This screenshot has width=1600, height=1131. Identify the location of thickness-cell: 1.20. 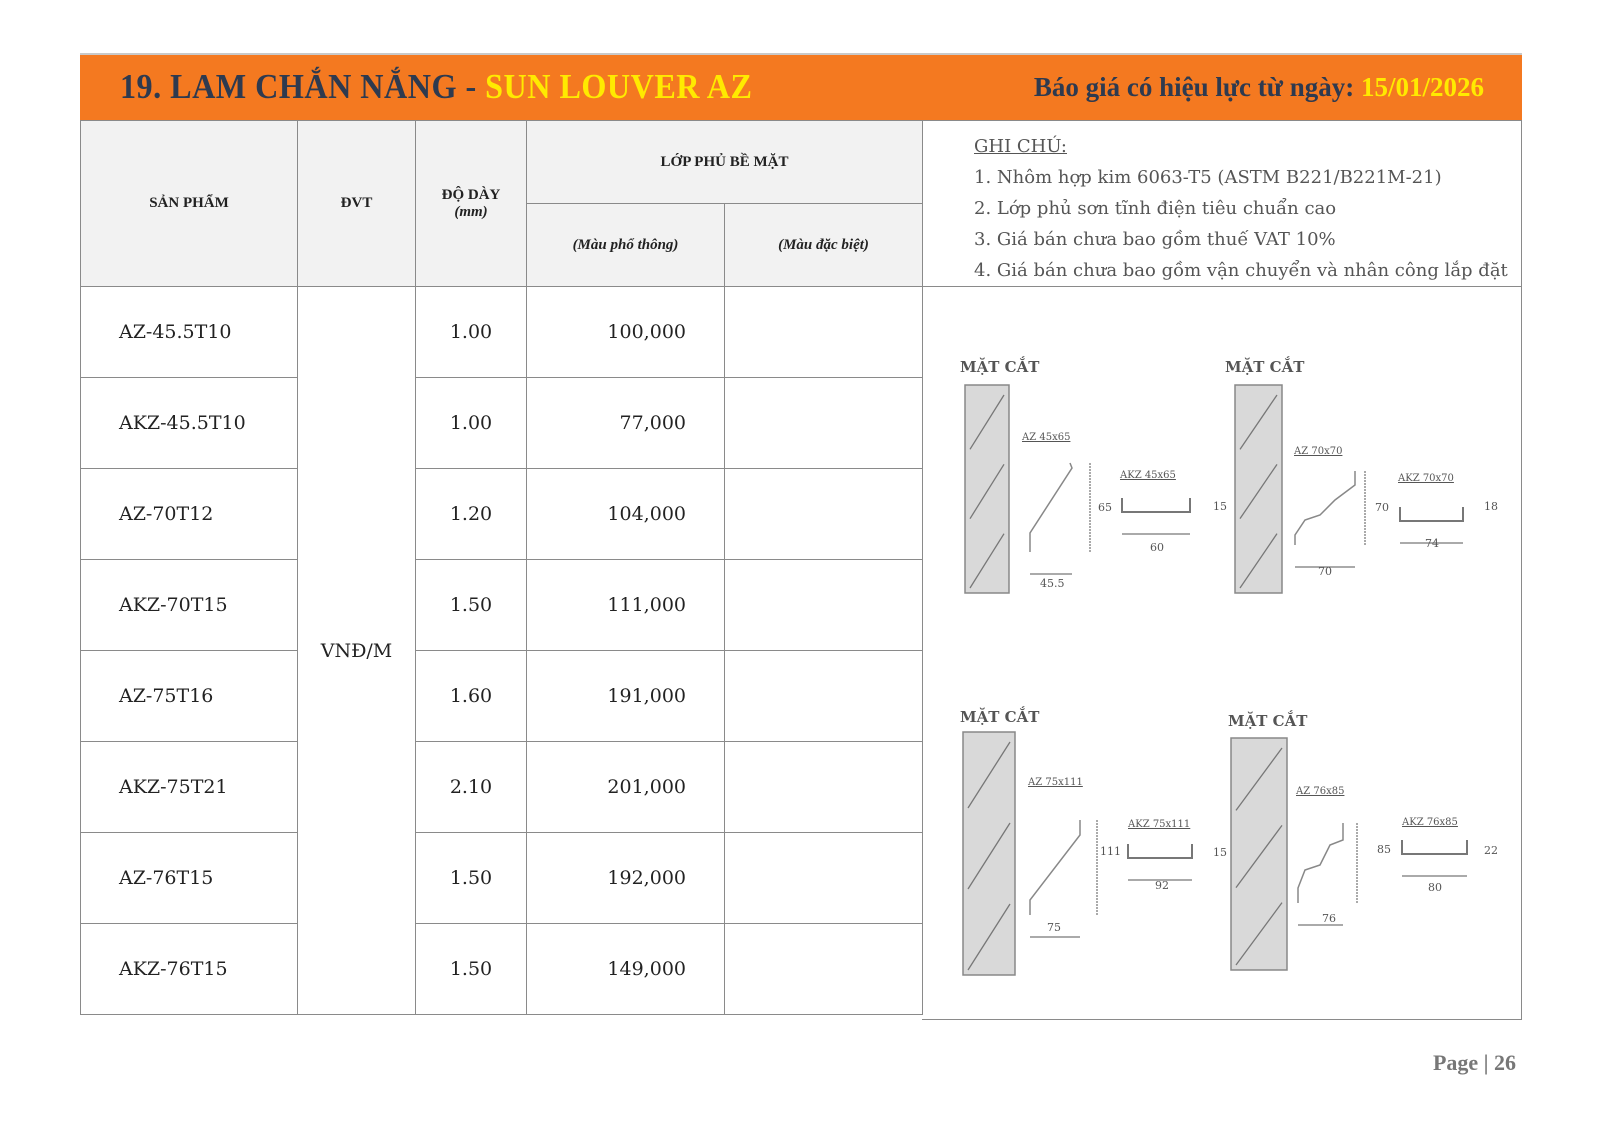
(471, 514).